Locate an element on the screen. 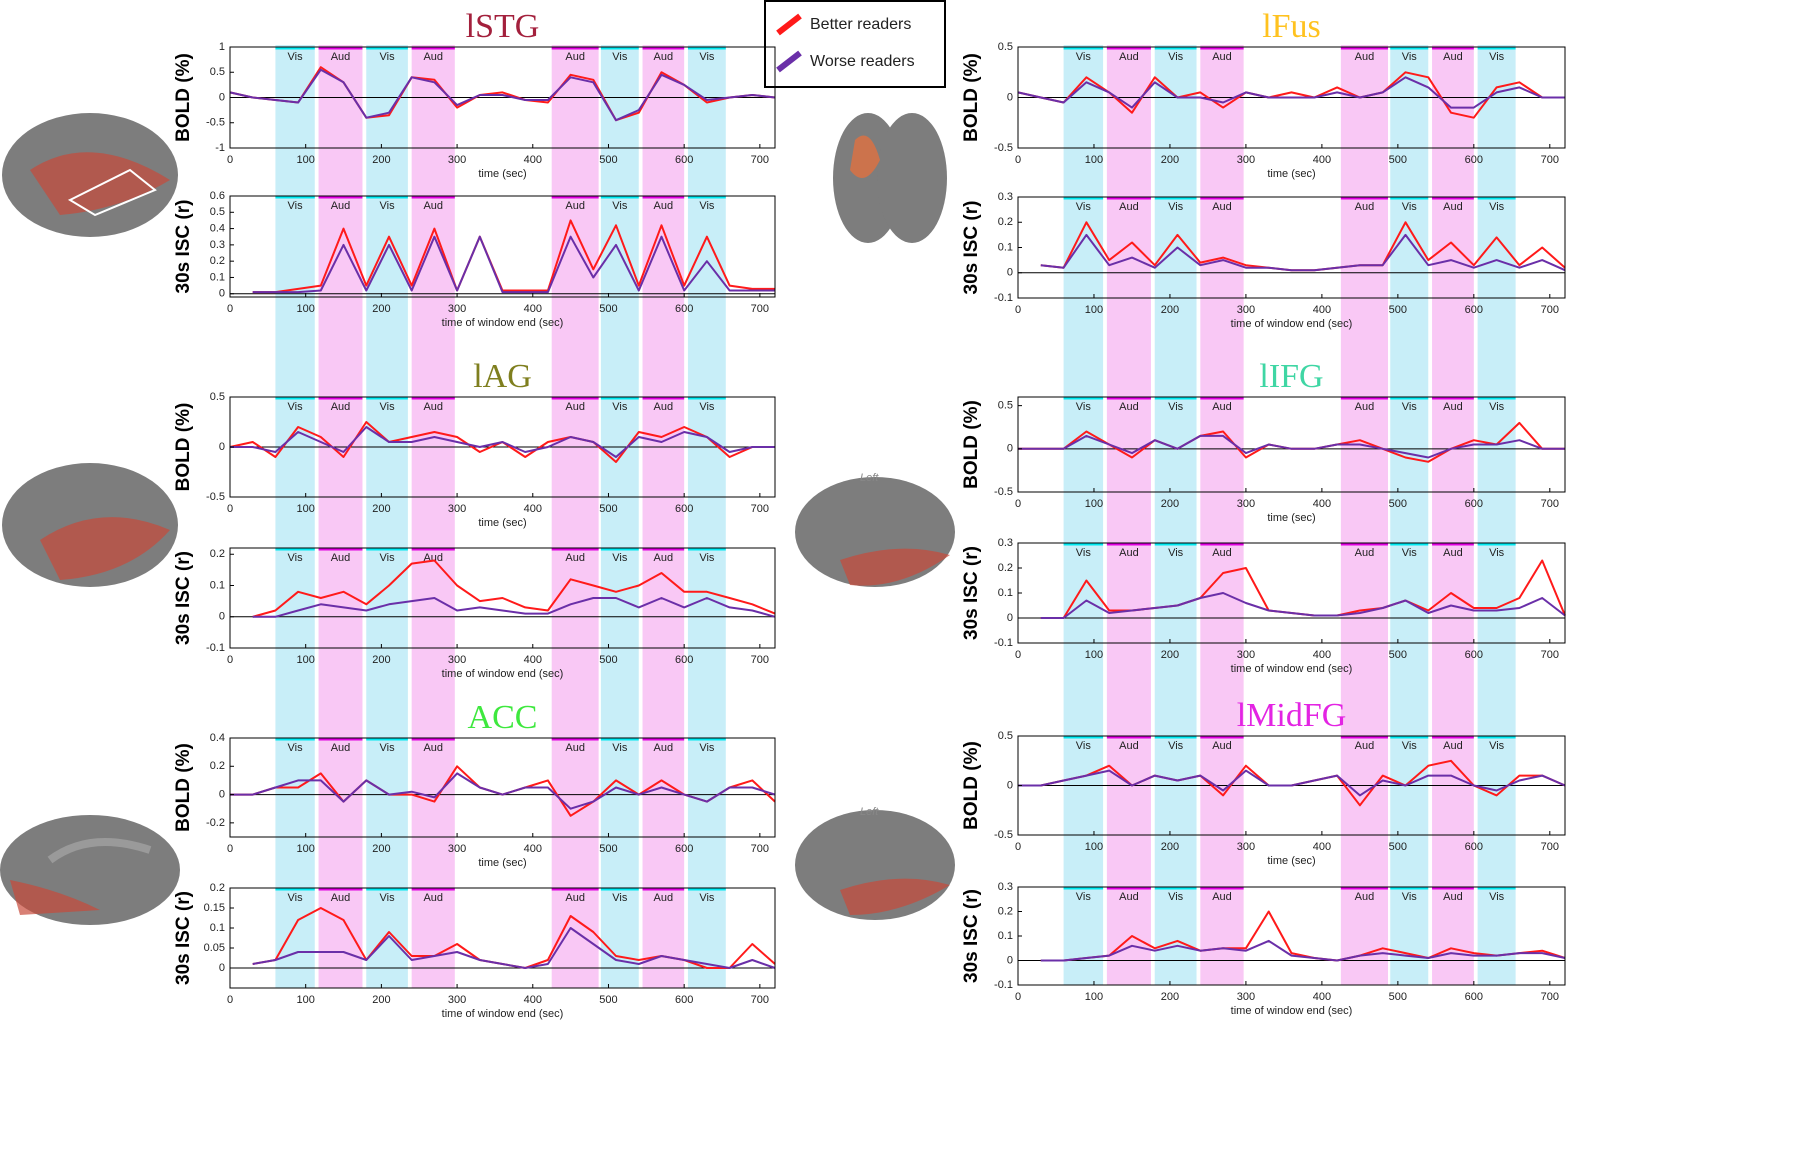 The image size is (1800, 1174). legend-label: Better readers is located at coordinates (860, 24).